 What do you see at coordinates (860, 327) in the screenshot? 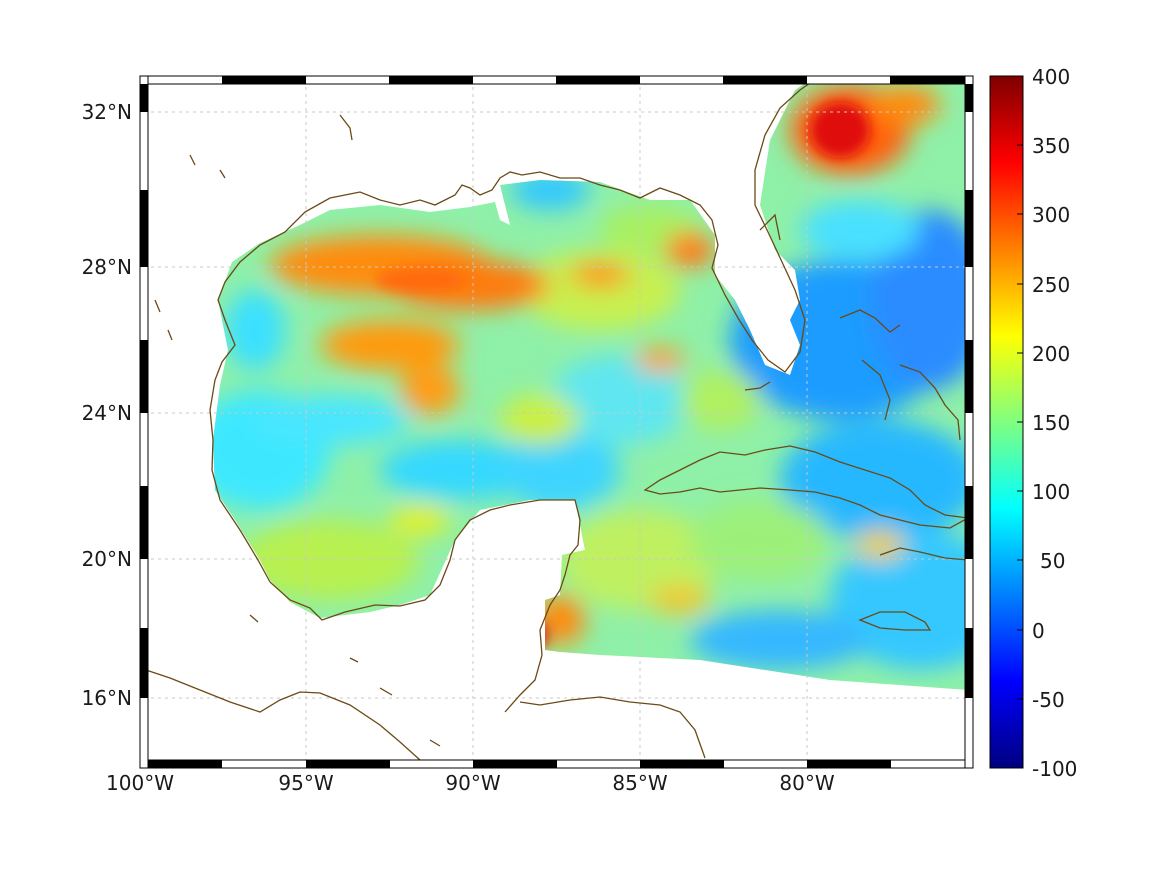
I see `coastline-bahamas` at bounding box center [860, 327].